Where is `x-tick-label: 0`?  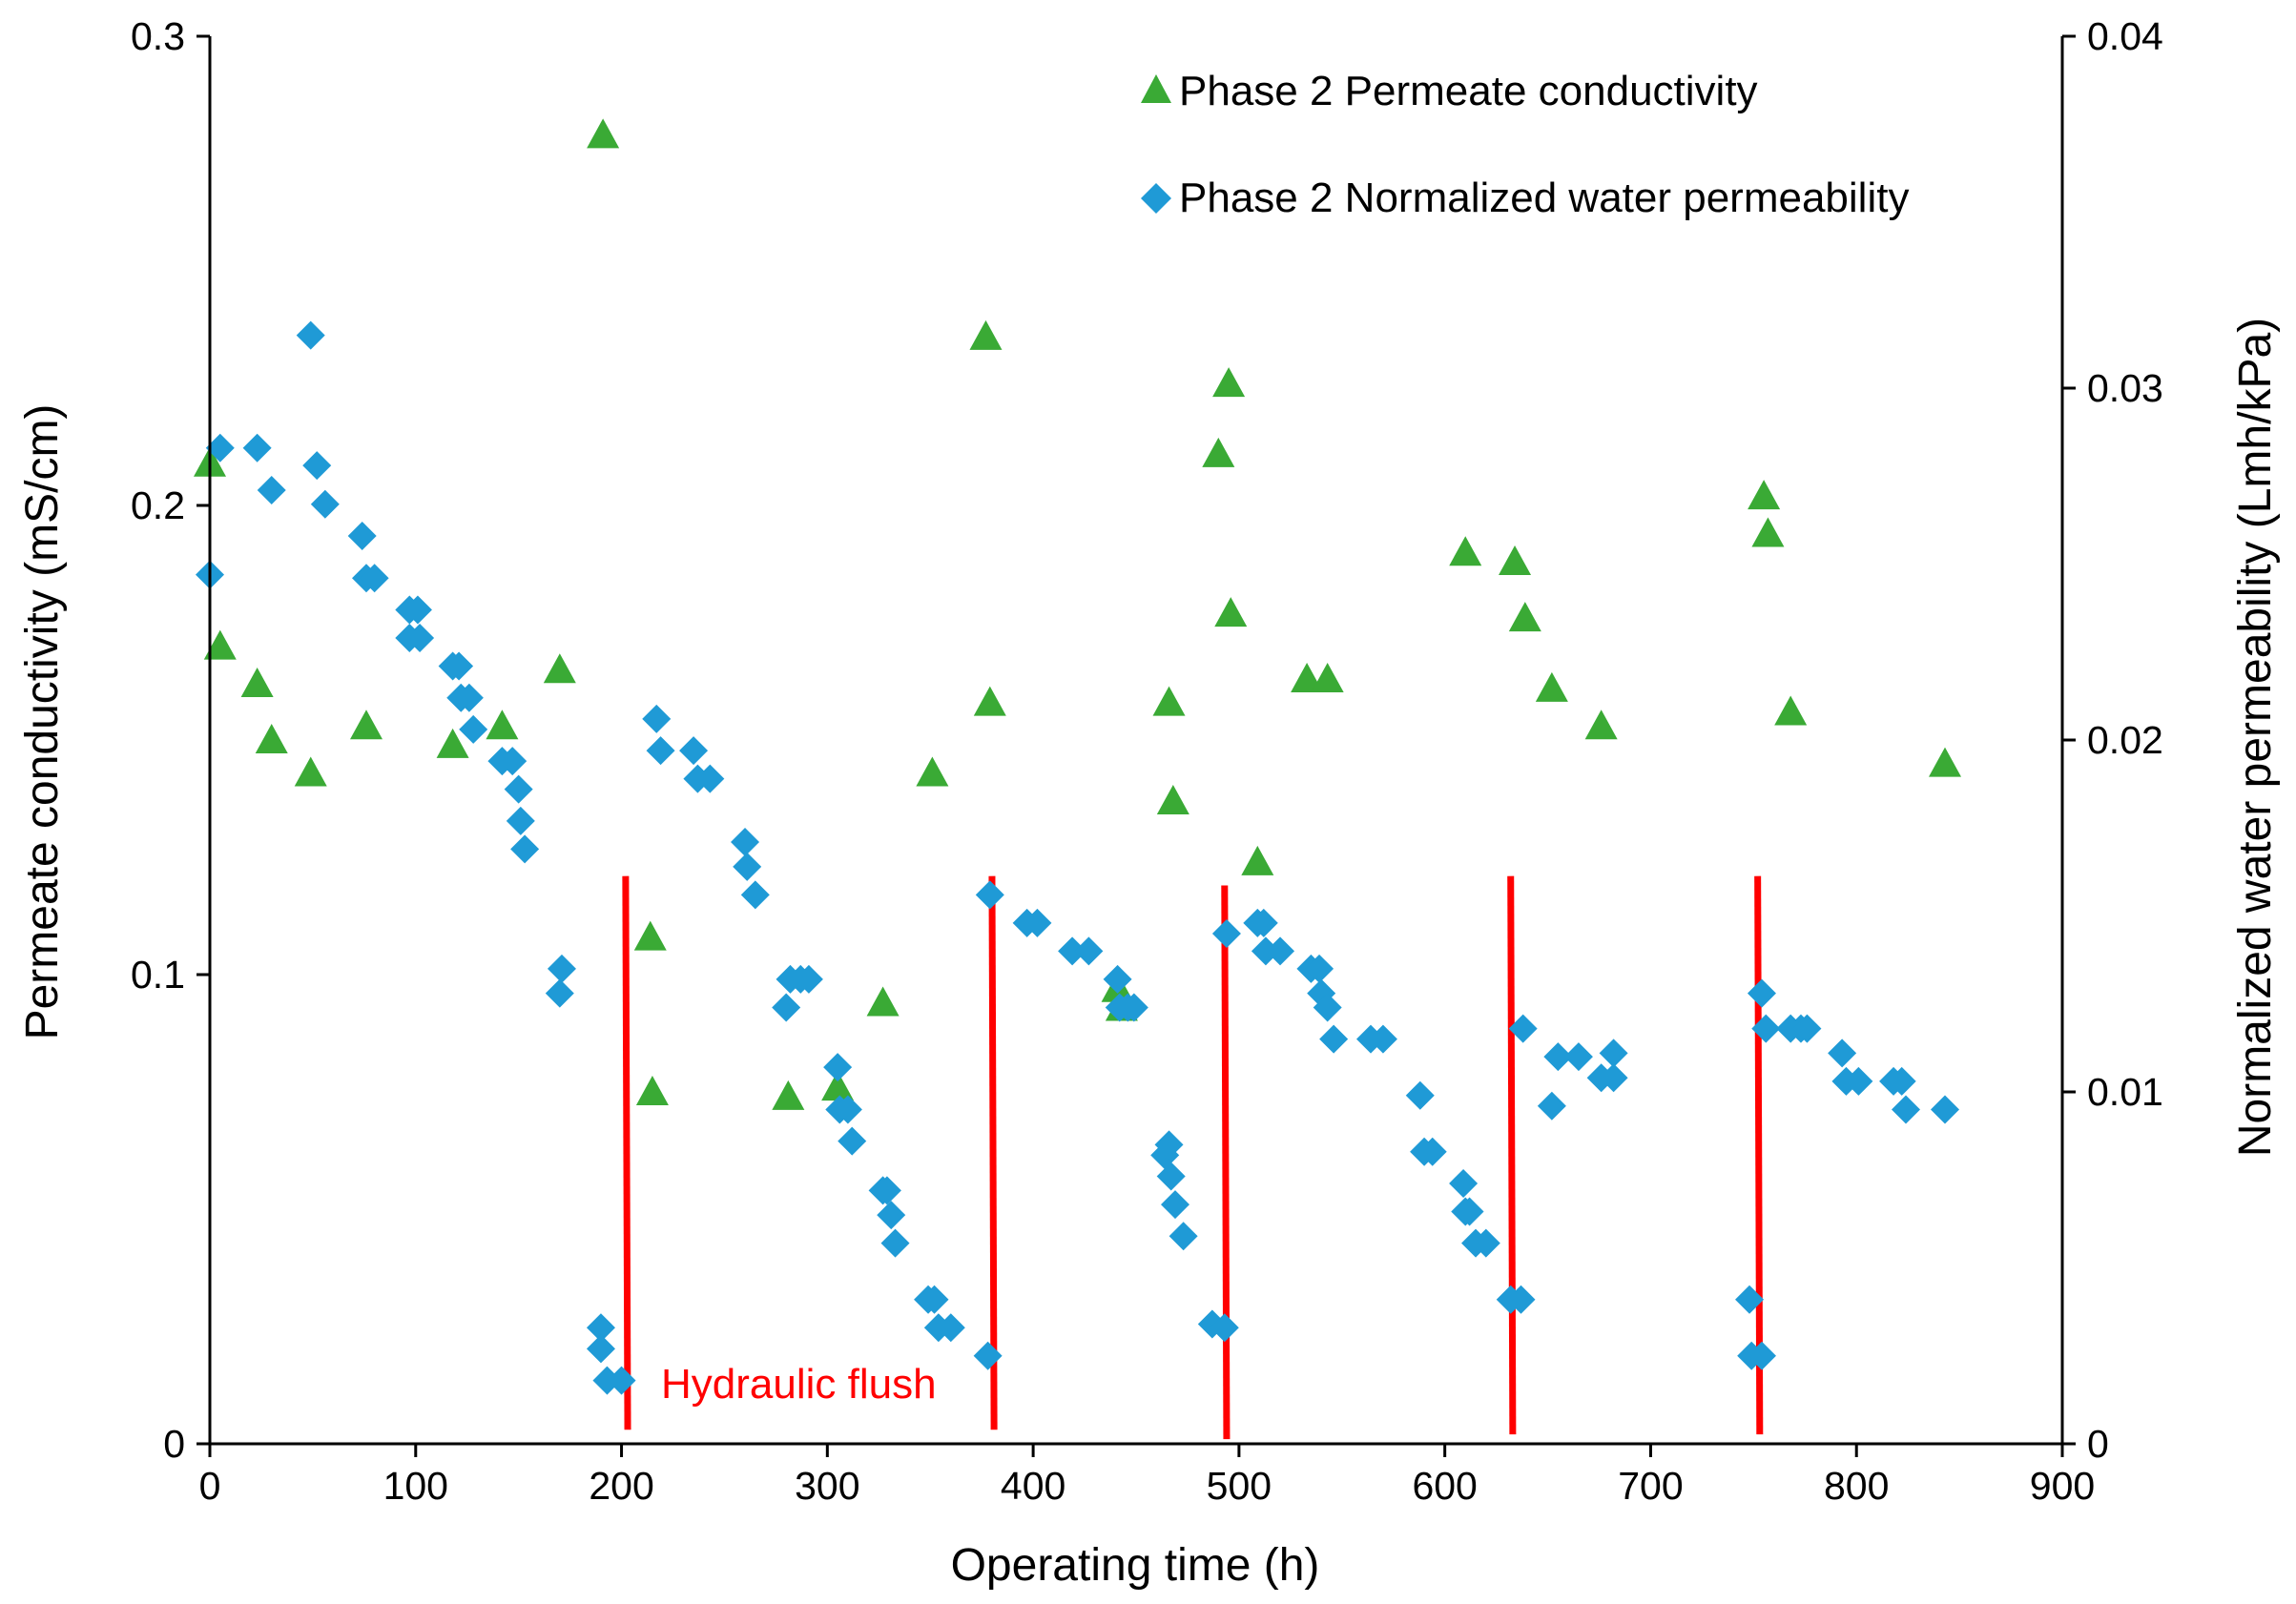
x-tick-label: 0 is located at coordinates (210, 1486).